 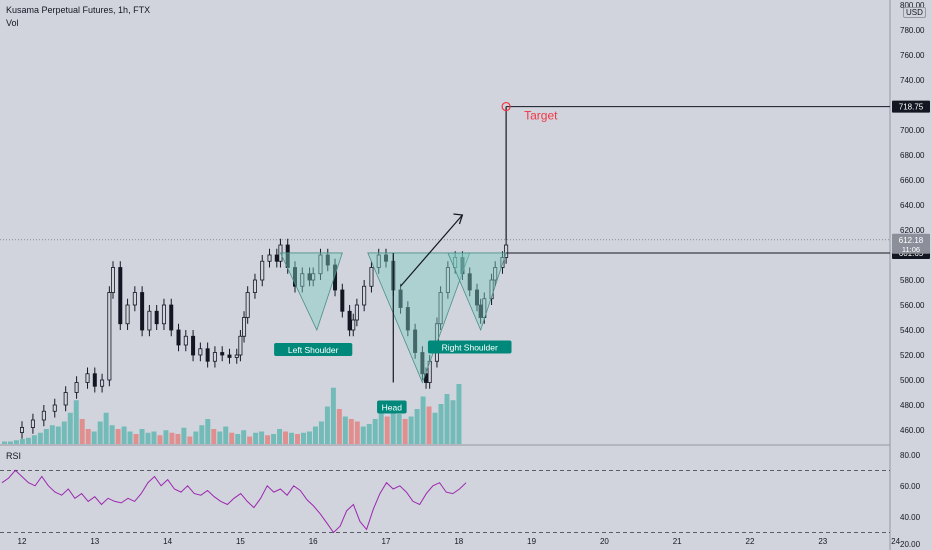 What do you see at coordinates (167, 541) in the screenshot?
I see `date-tick-label: 14` at bounding box center [167, 541].